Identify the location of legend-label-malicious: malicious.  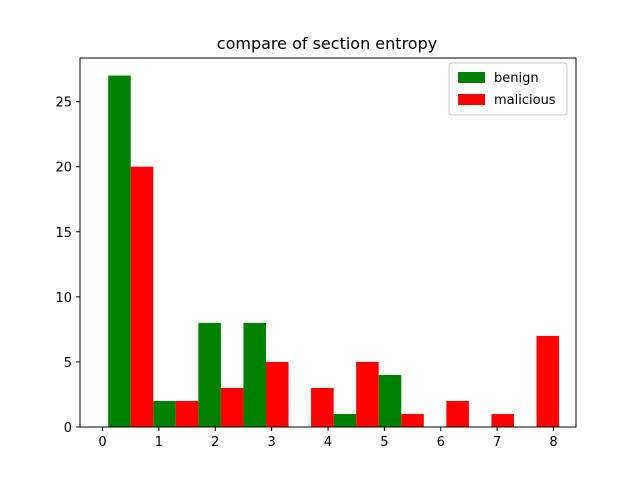
(525, 100).